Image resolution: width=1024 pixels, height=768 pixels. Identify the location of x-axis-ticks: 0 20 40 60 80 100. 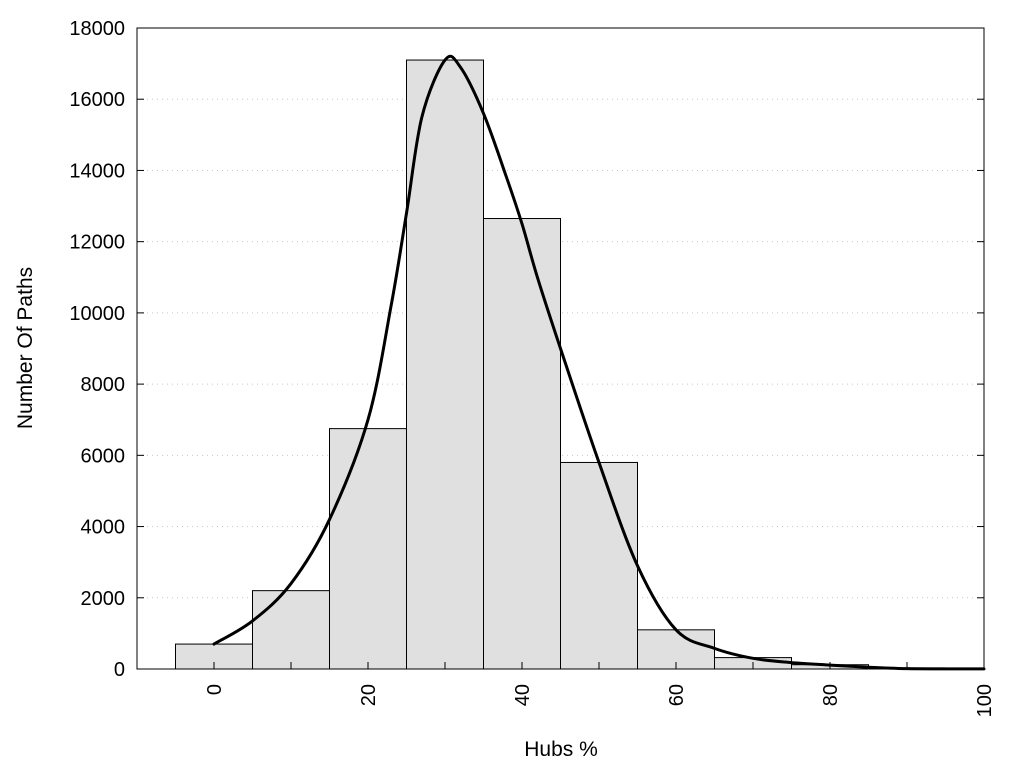
(600, 689).